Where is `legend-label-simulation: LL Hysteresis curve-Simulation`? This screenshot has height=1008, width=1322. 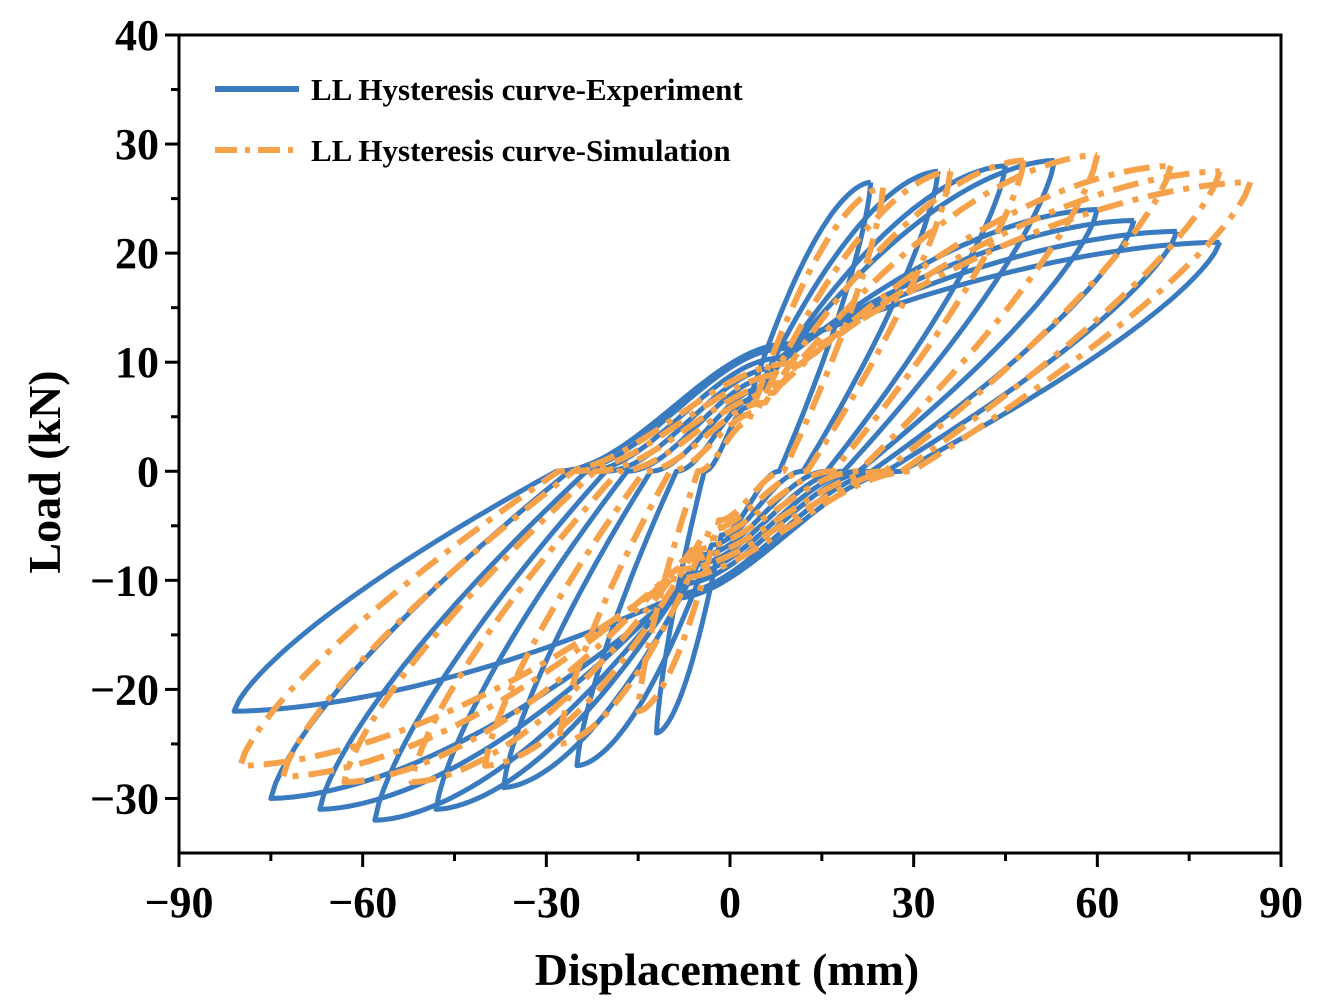 legend-label-simulation: LL Hysteresis curve-Simulation is located at coordinates (521, 150).